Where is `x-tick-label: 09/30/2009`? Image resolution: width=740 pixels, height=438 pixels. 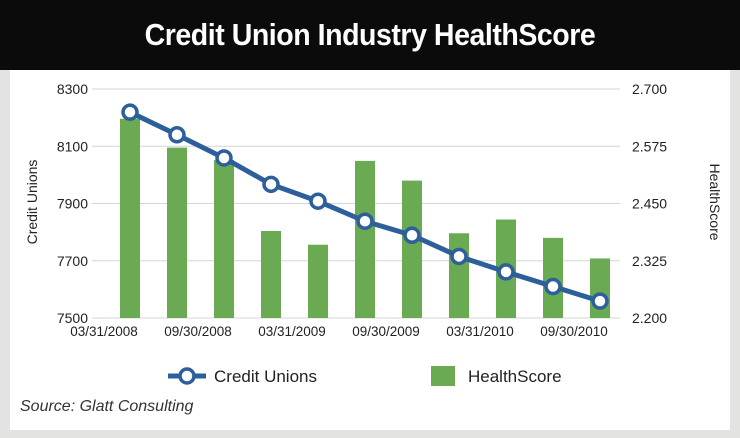 x-tick-label: 09/30/2009 is located at coordinates (386, 331).